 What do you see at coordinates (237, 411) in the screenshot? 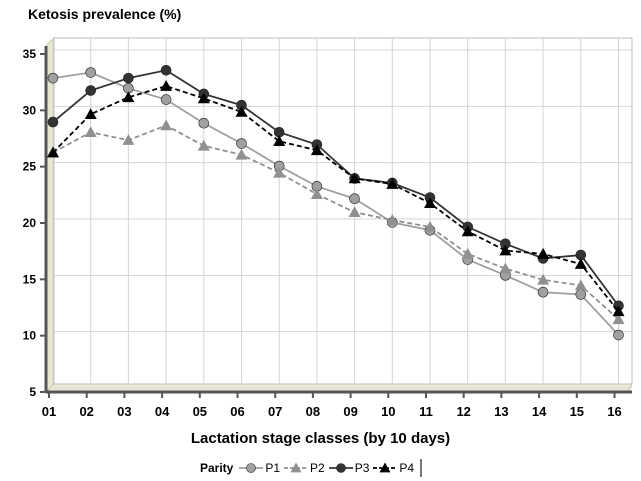
I see `x-tick-label: 06` at bounding box center [237, 411].